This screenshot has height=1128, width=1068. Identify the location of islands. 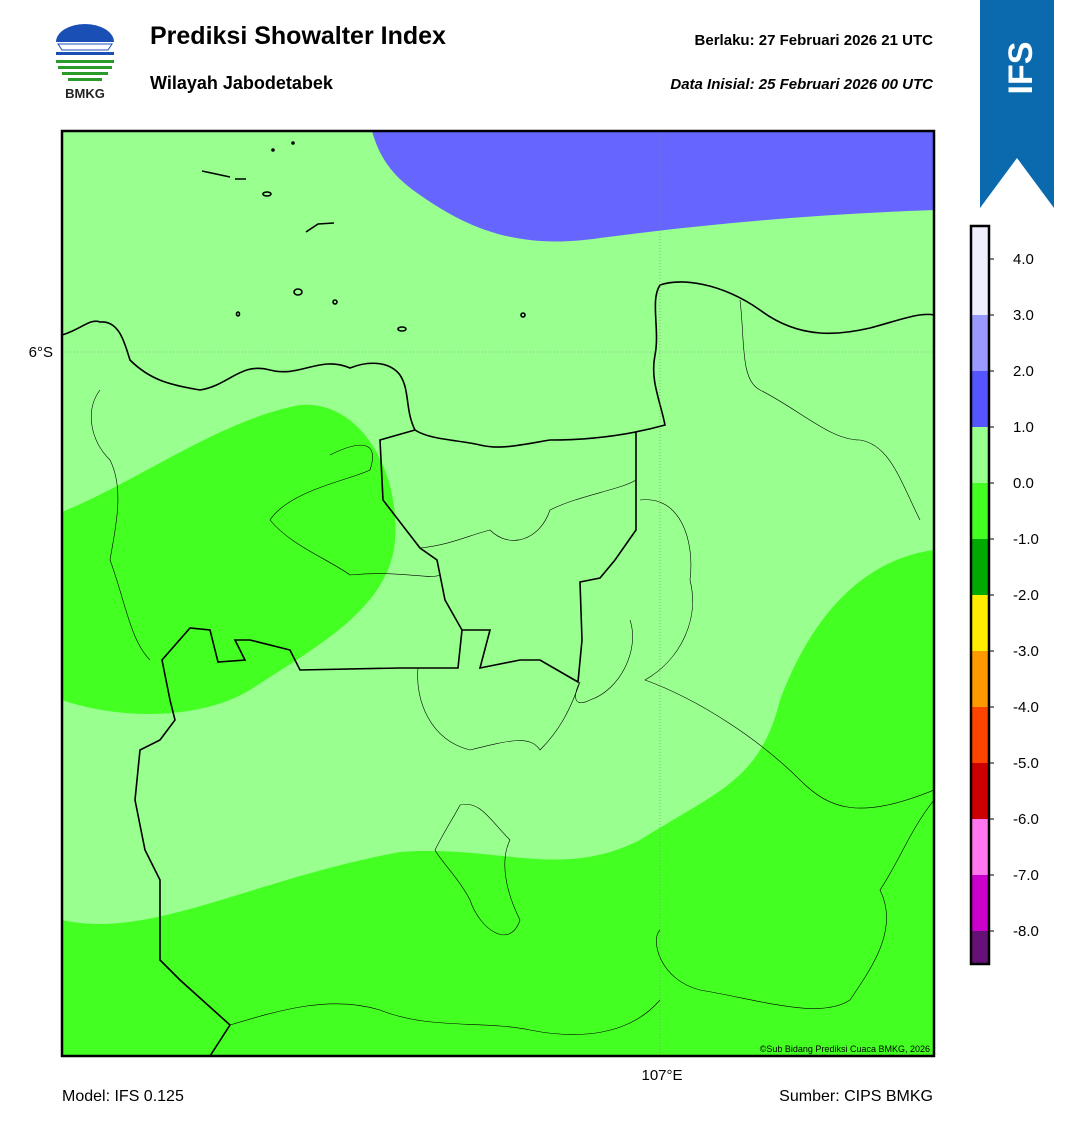
(363, 236).